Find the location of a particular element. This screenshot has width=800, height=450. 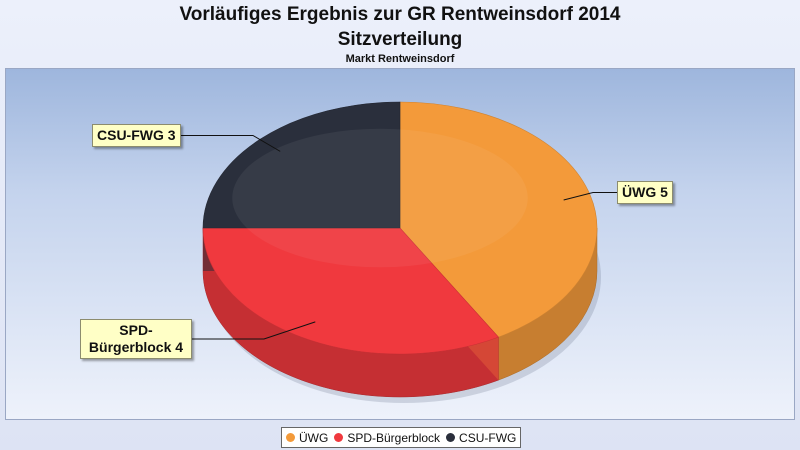

legend-label-2: CSU-FWG is located at coordinates (488, 437).